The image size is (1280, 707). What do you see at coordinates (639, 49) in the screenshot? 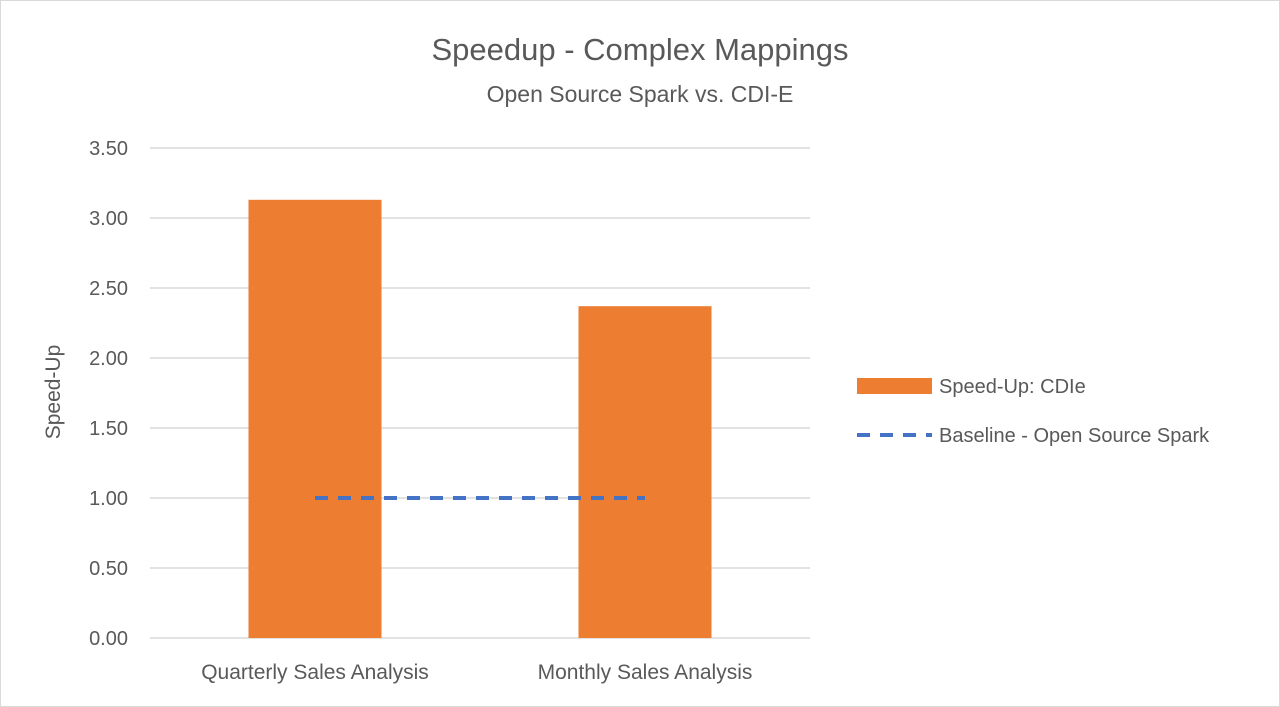
I see `chart-title: Speedup - Complex Mappings` at bounding box center [639, 49].